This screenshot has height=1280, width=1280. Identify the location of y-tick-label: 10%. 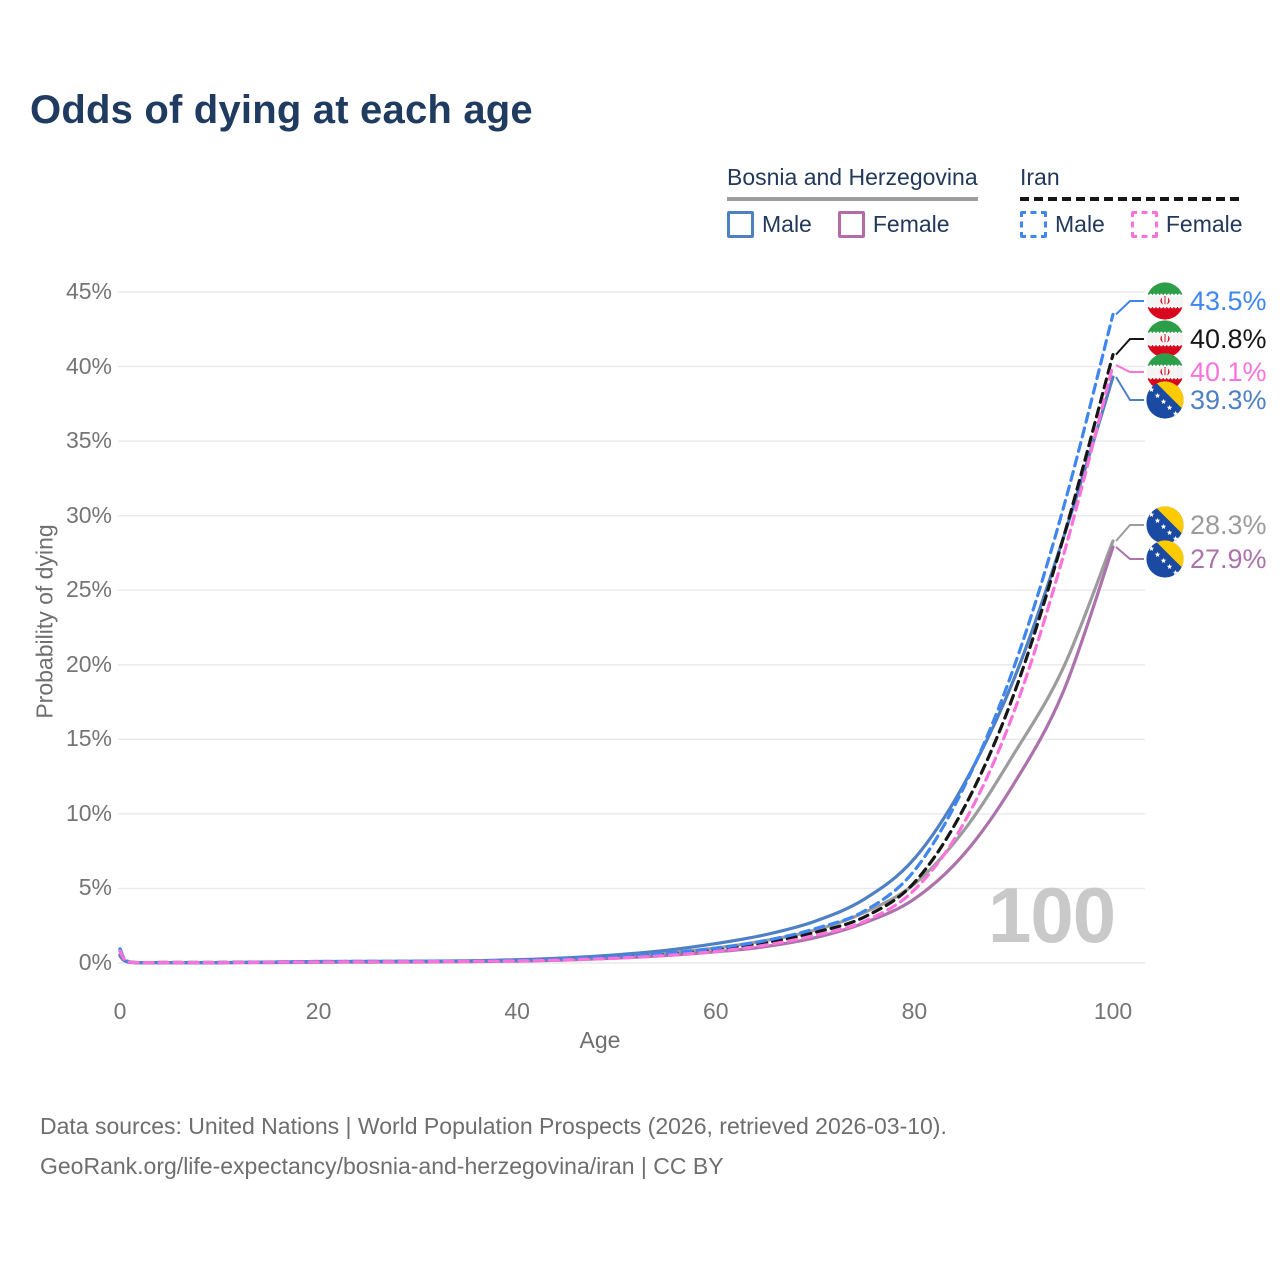
(88, 812).